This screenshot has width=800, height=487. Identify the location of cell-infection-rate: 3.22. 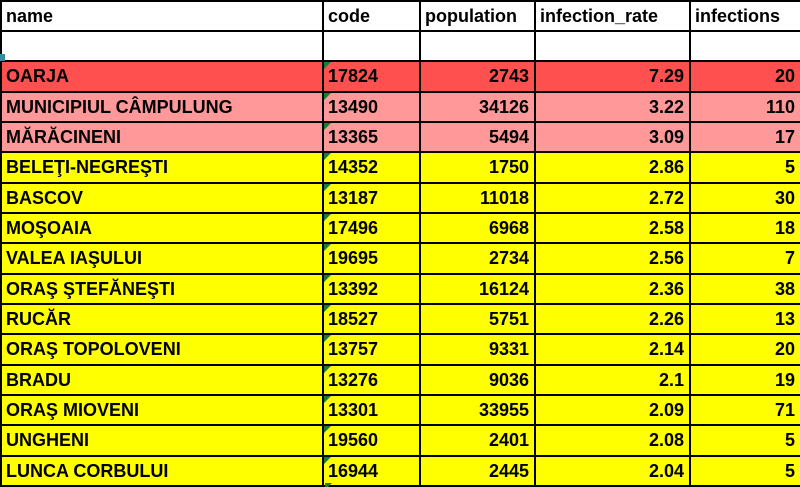
(612, 106).